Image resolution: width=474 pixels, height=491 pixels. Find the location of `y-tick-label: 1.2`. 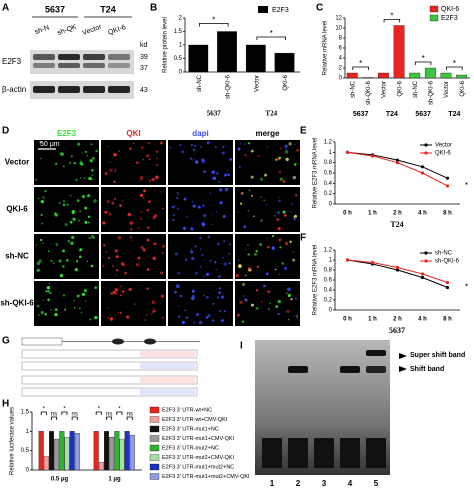

y-tick-label: 1.2 is located at coordinates (328, 143).